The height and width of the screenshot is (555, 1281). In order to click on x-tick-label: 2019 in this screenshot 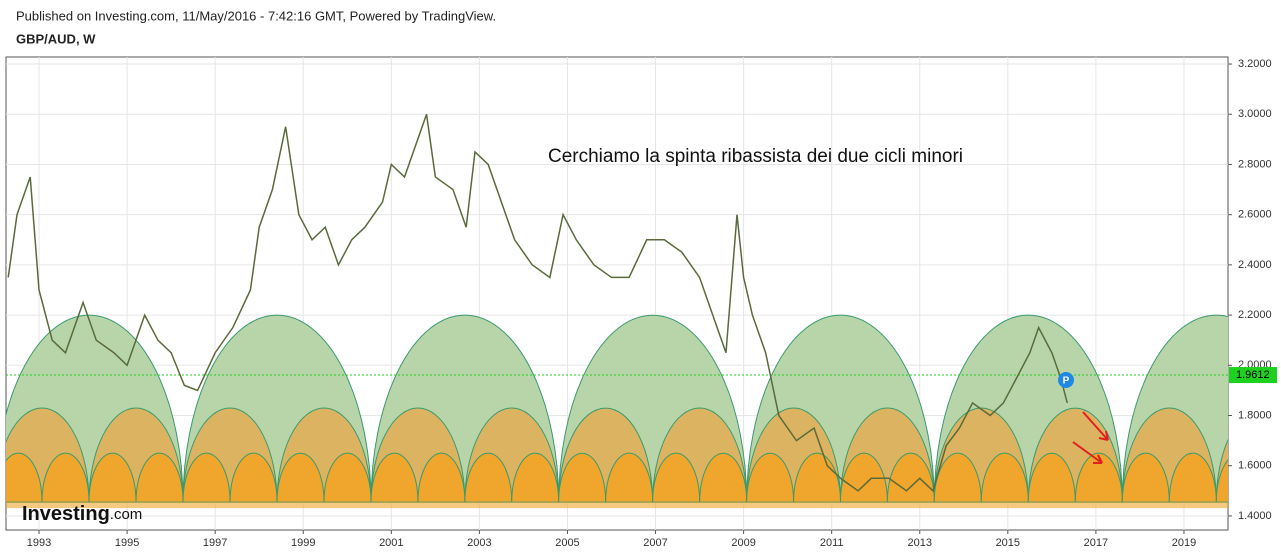, I will do `click(1184, 543)`.